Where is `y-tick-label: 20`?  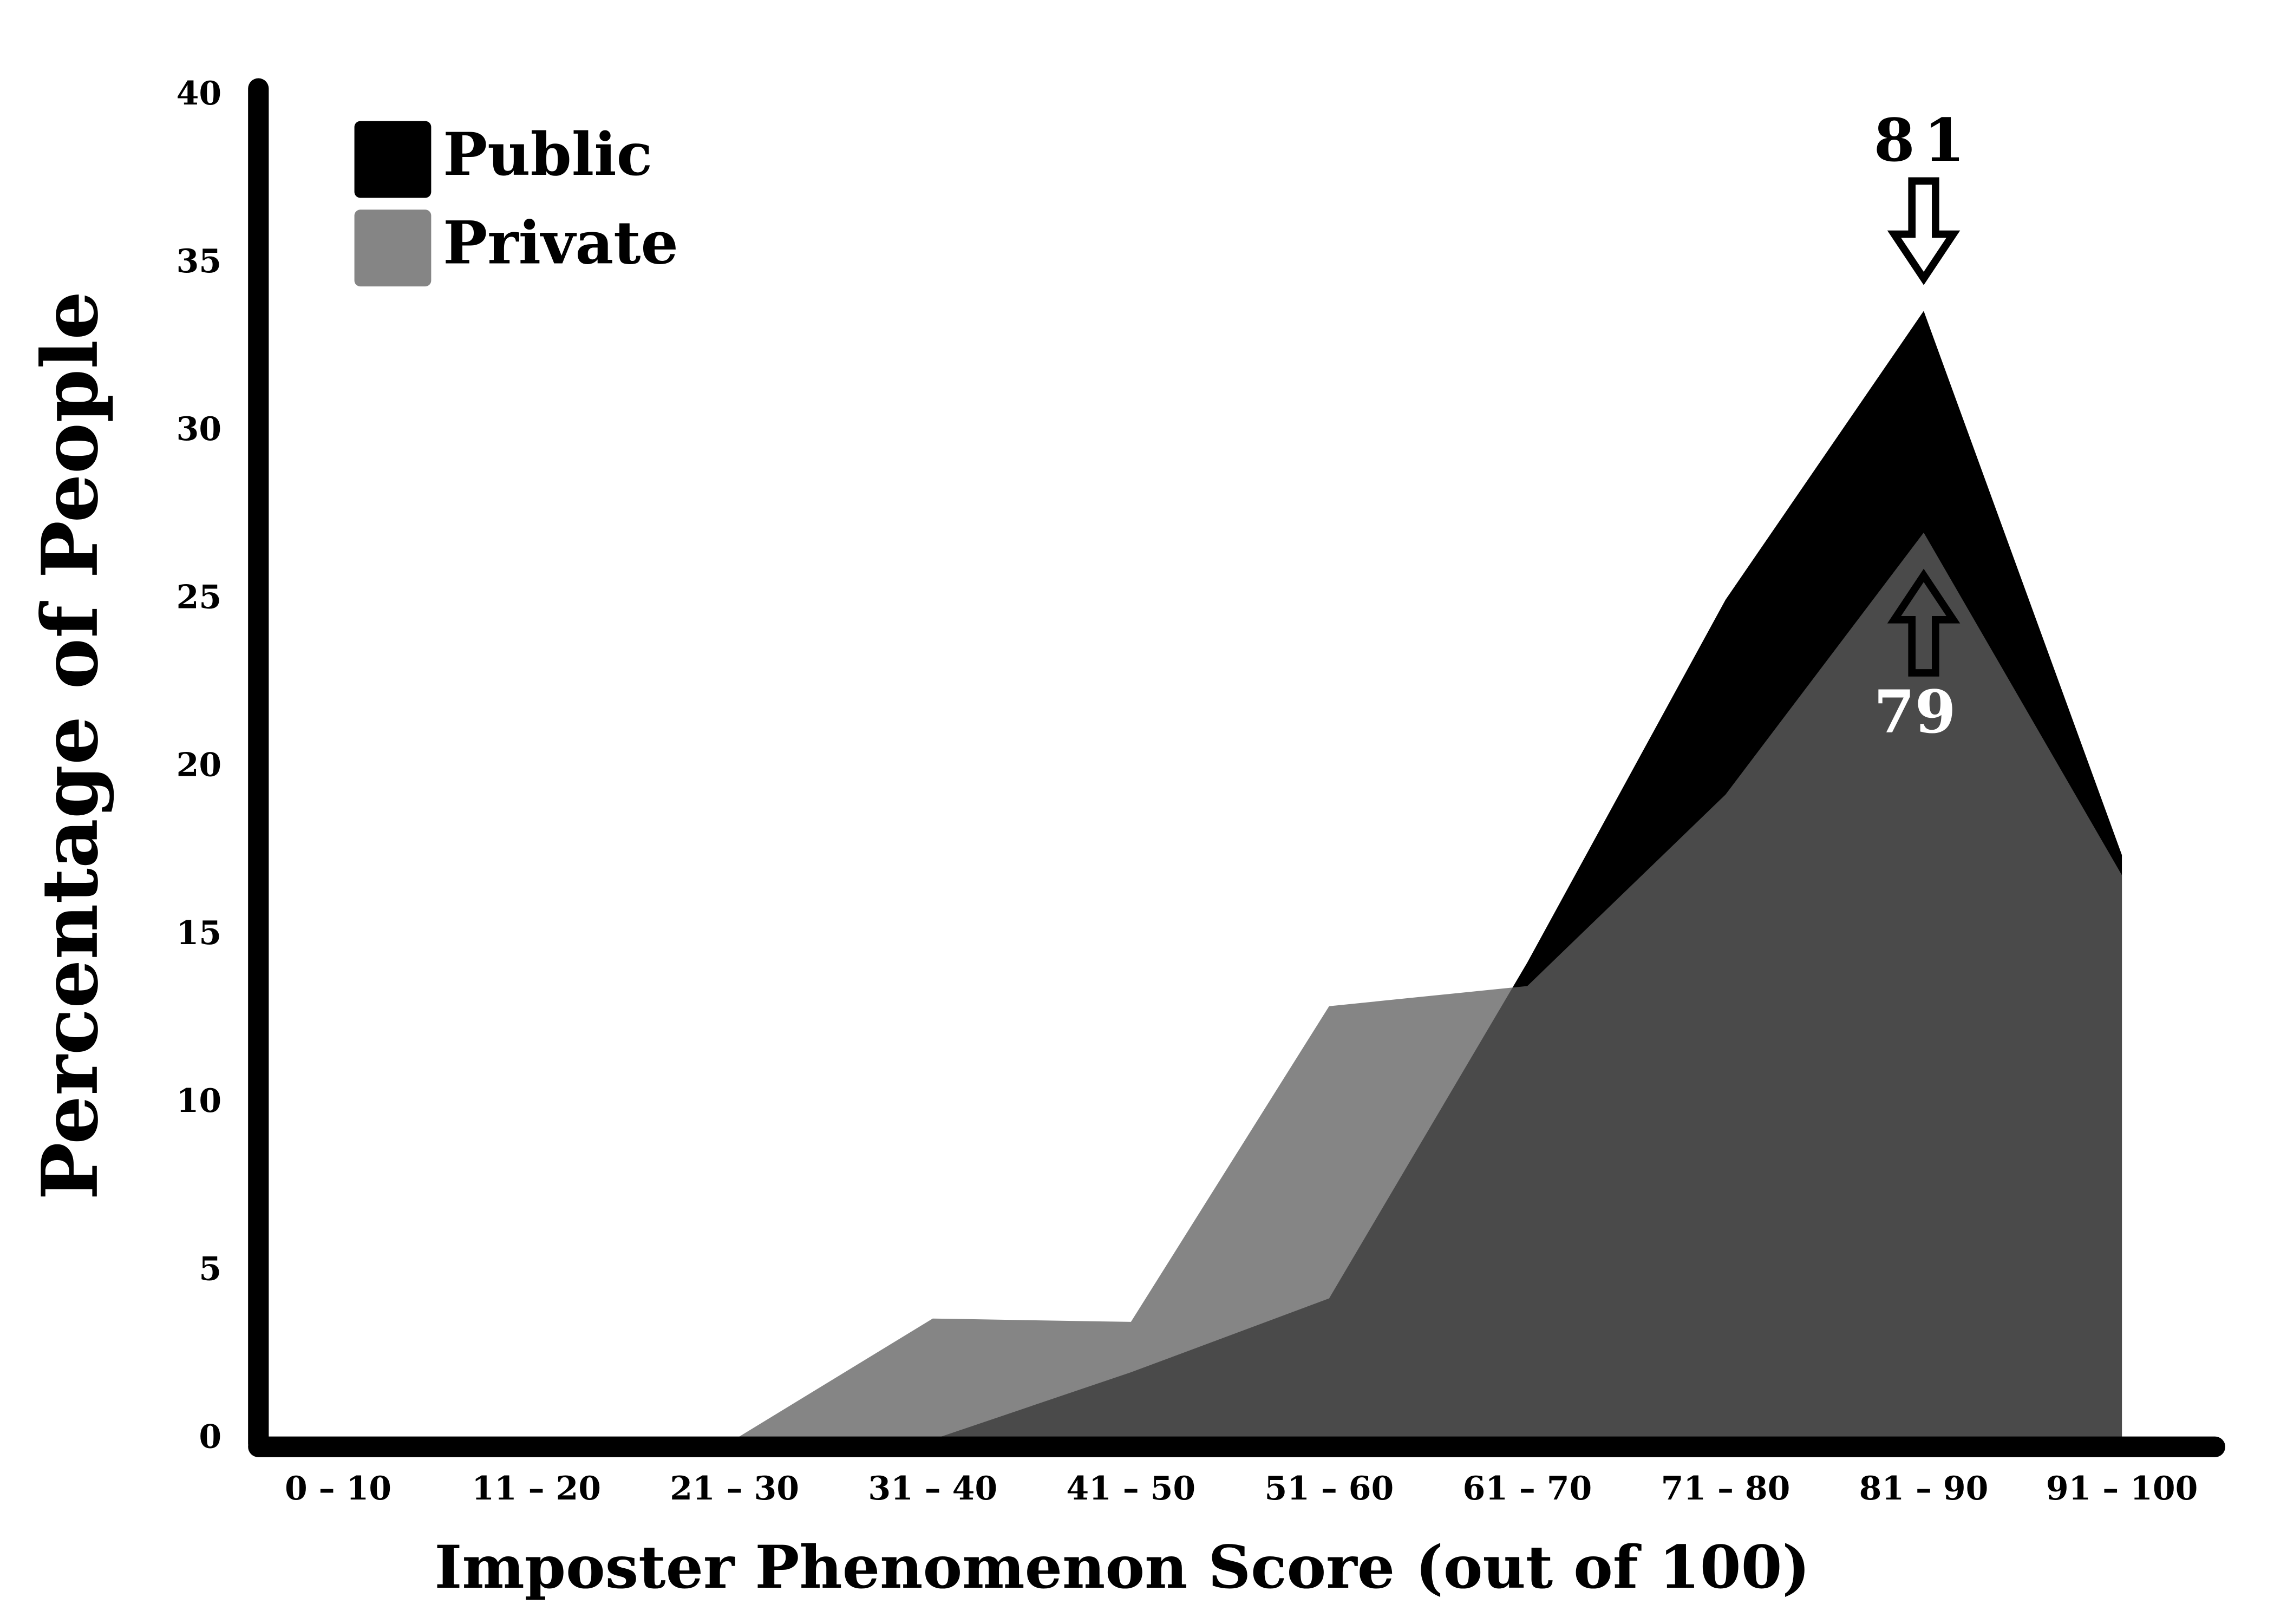
y-tick-label: 20 is located at coordinates (200, 765).